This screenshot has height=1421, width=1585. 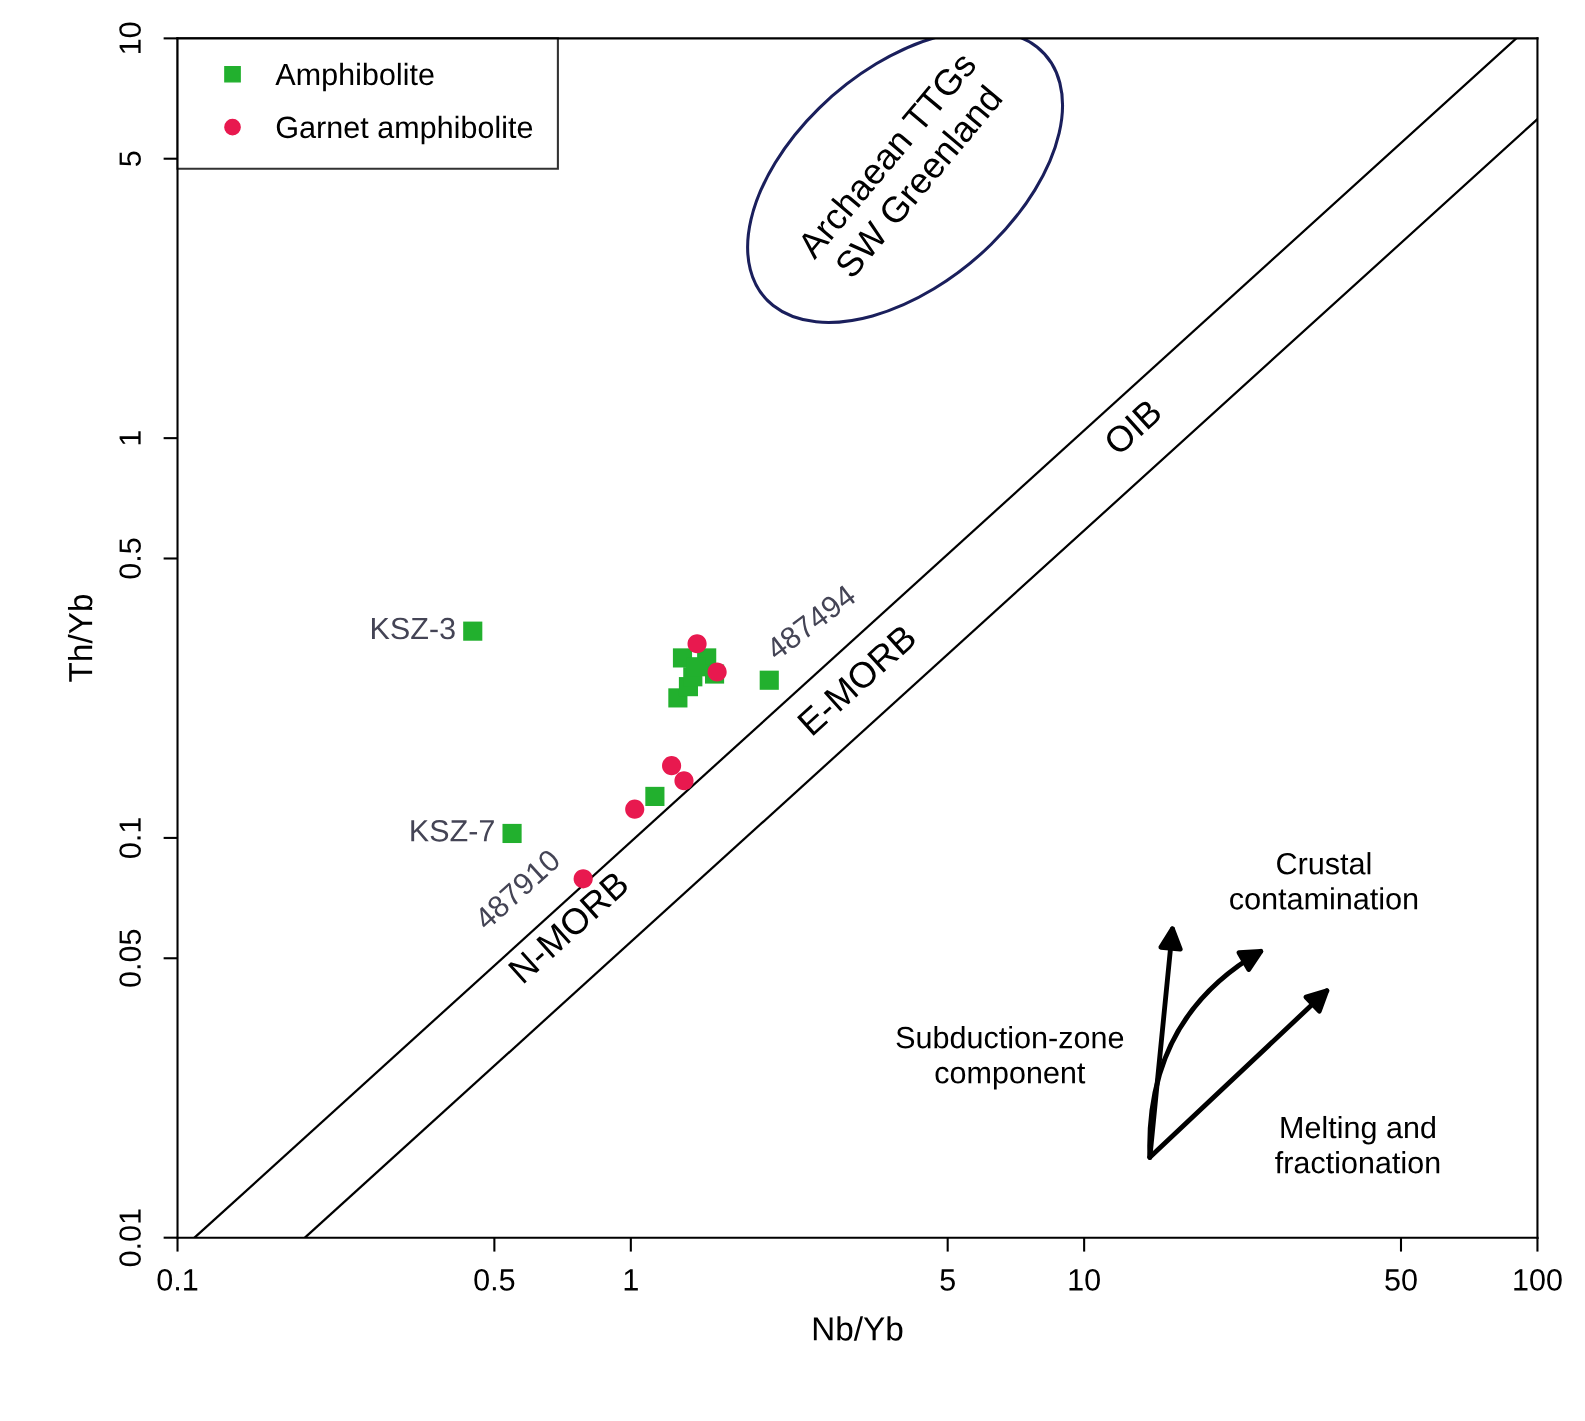 I want to click on y-axis-title: Th/Yb, so click(x=80, y=638).